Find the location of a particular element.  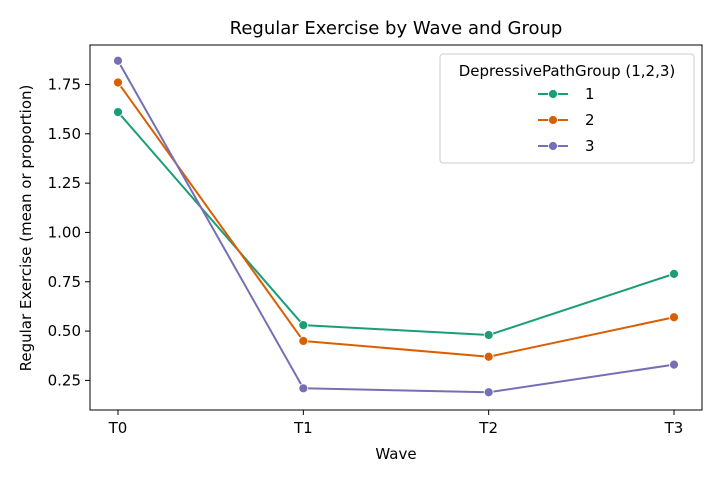

legend-title: DepressivePathGroup (1,2,3) is located at coordinates (567, 71).